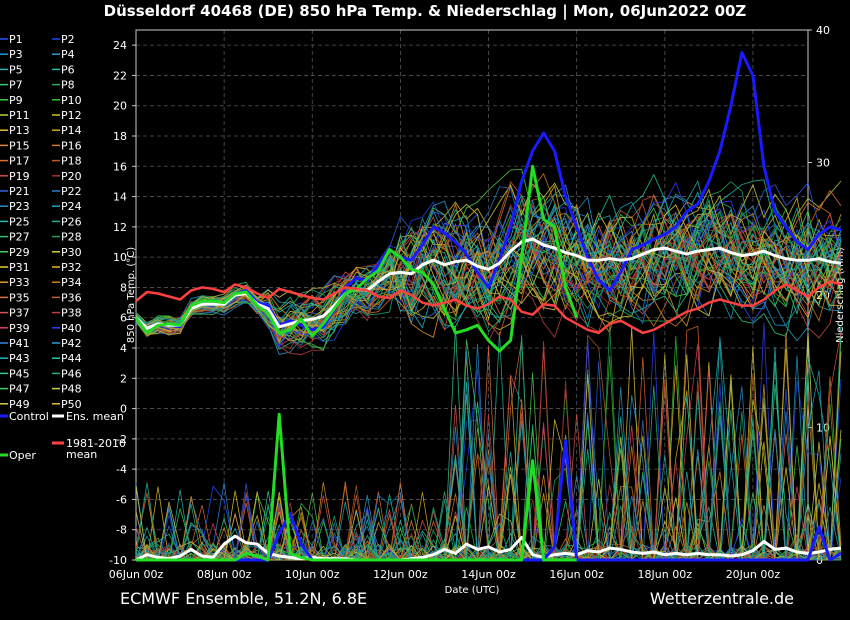  What do you see at coordinates (244, 598) in the screenshot?
I see `model-info: ECMWF Ensemble, 51.2N, 6.8E` at bounding box center [244, 598].